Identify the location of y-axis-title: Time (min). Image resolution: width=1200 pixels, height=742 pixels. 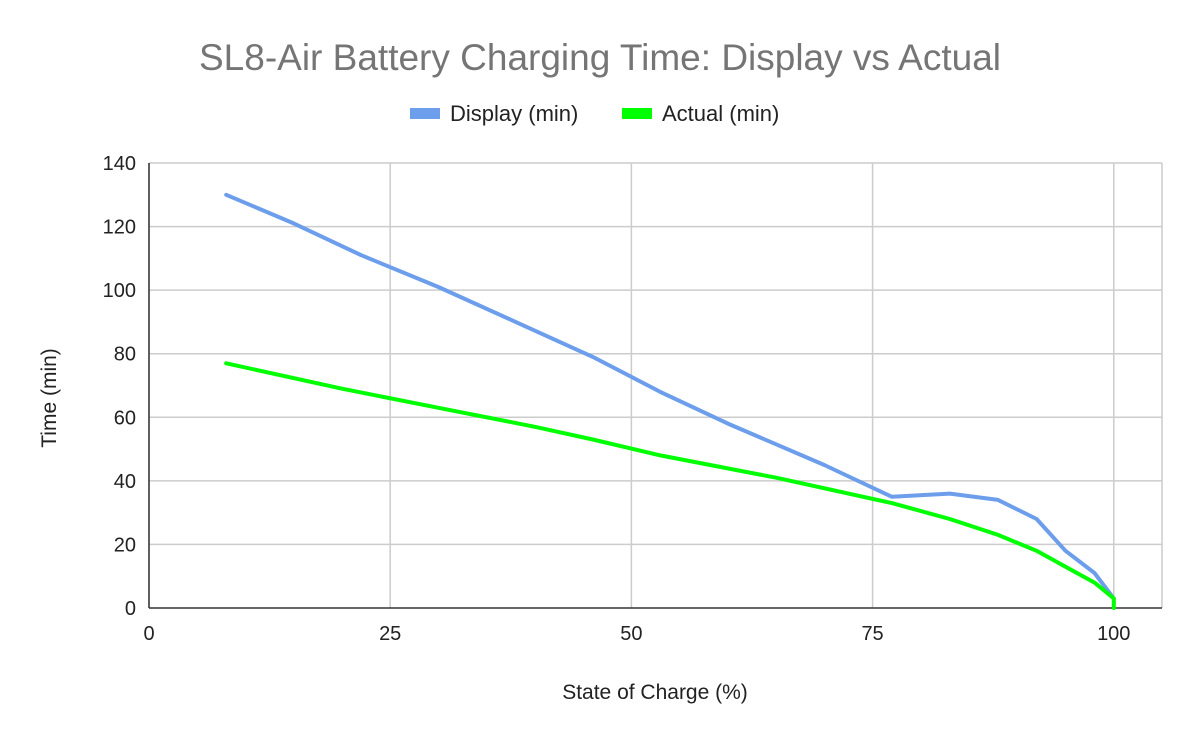
(49, 398).